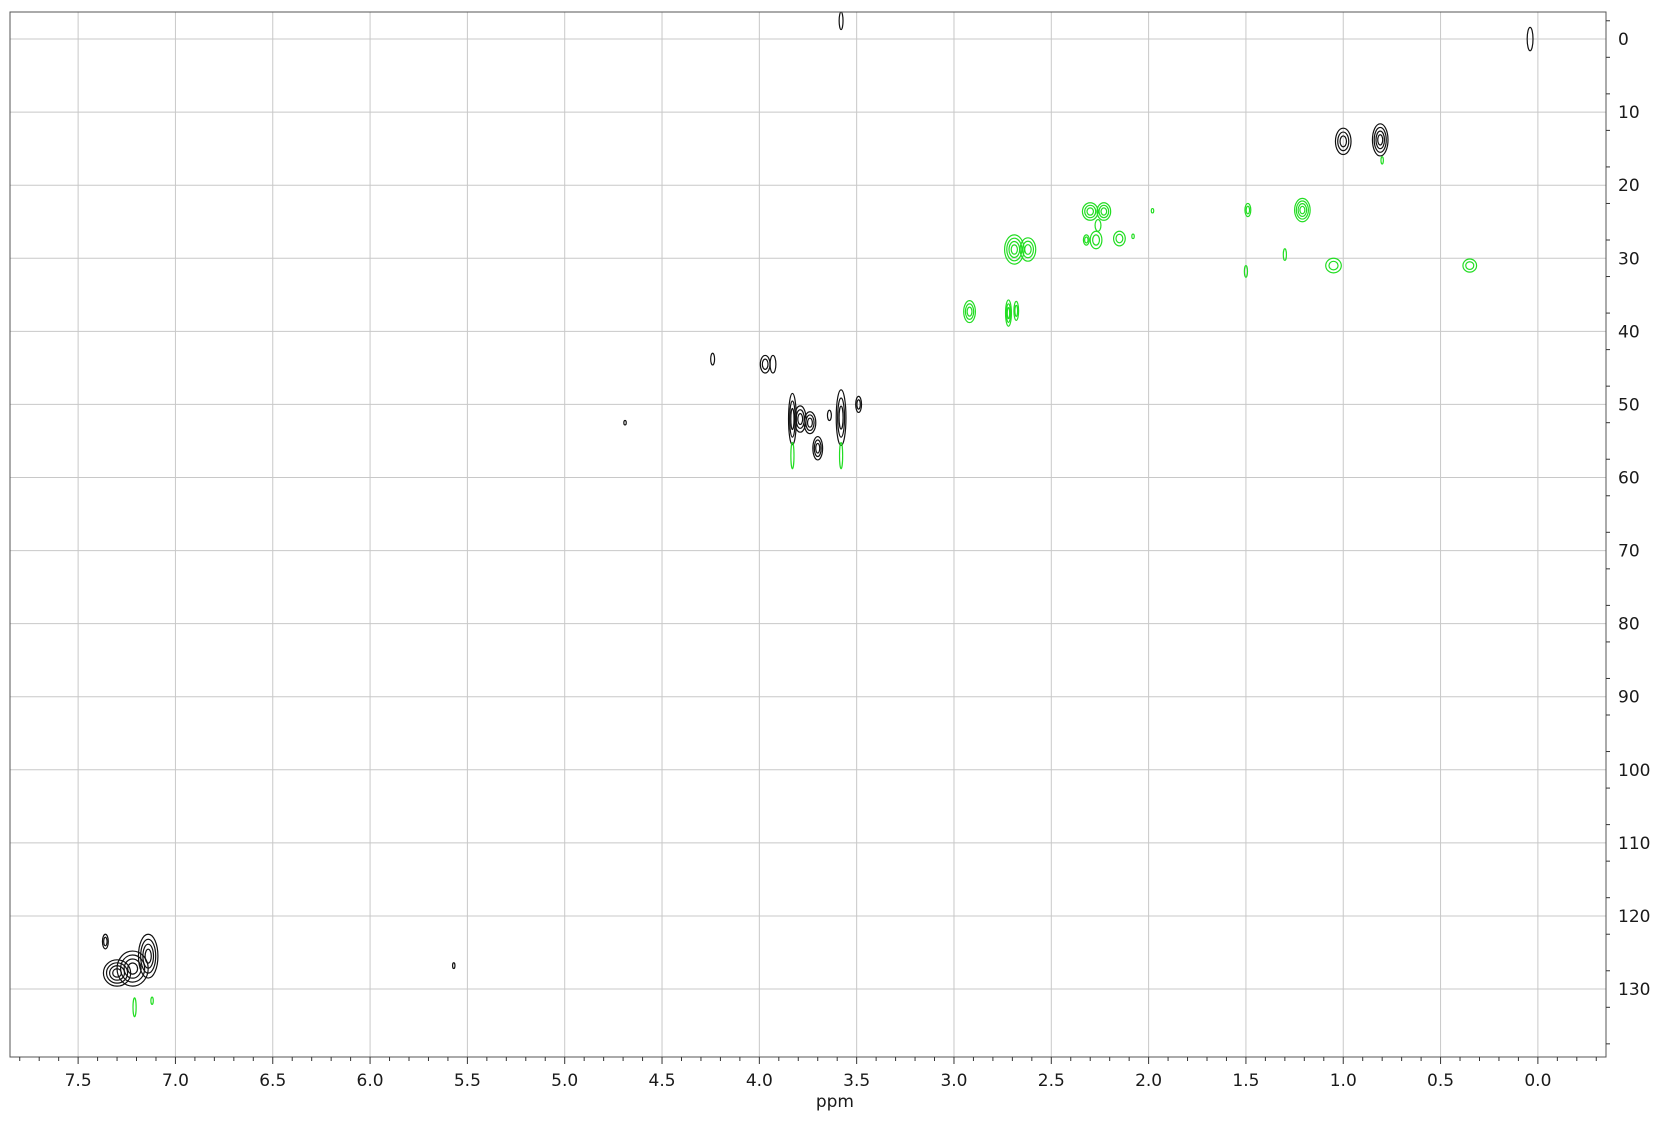 Image resolution: width=1661 pixels, height=1130 pixels. I want to click on x-tick-label: 3.0, so click(953, 1081).